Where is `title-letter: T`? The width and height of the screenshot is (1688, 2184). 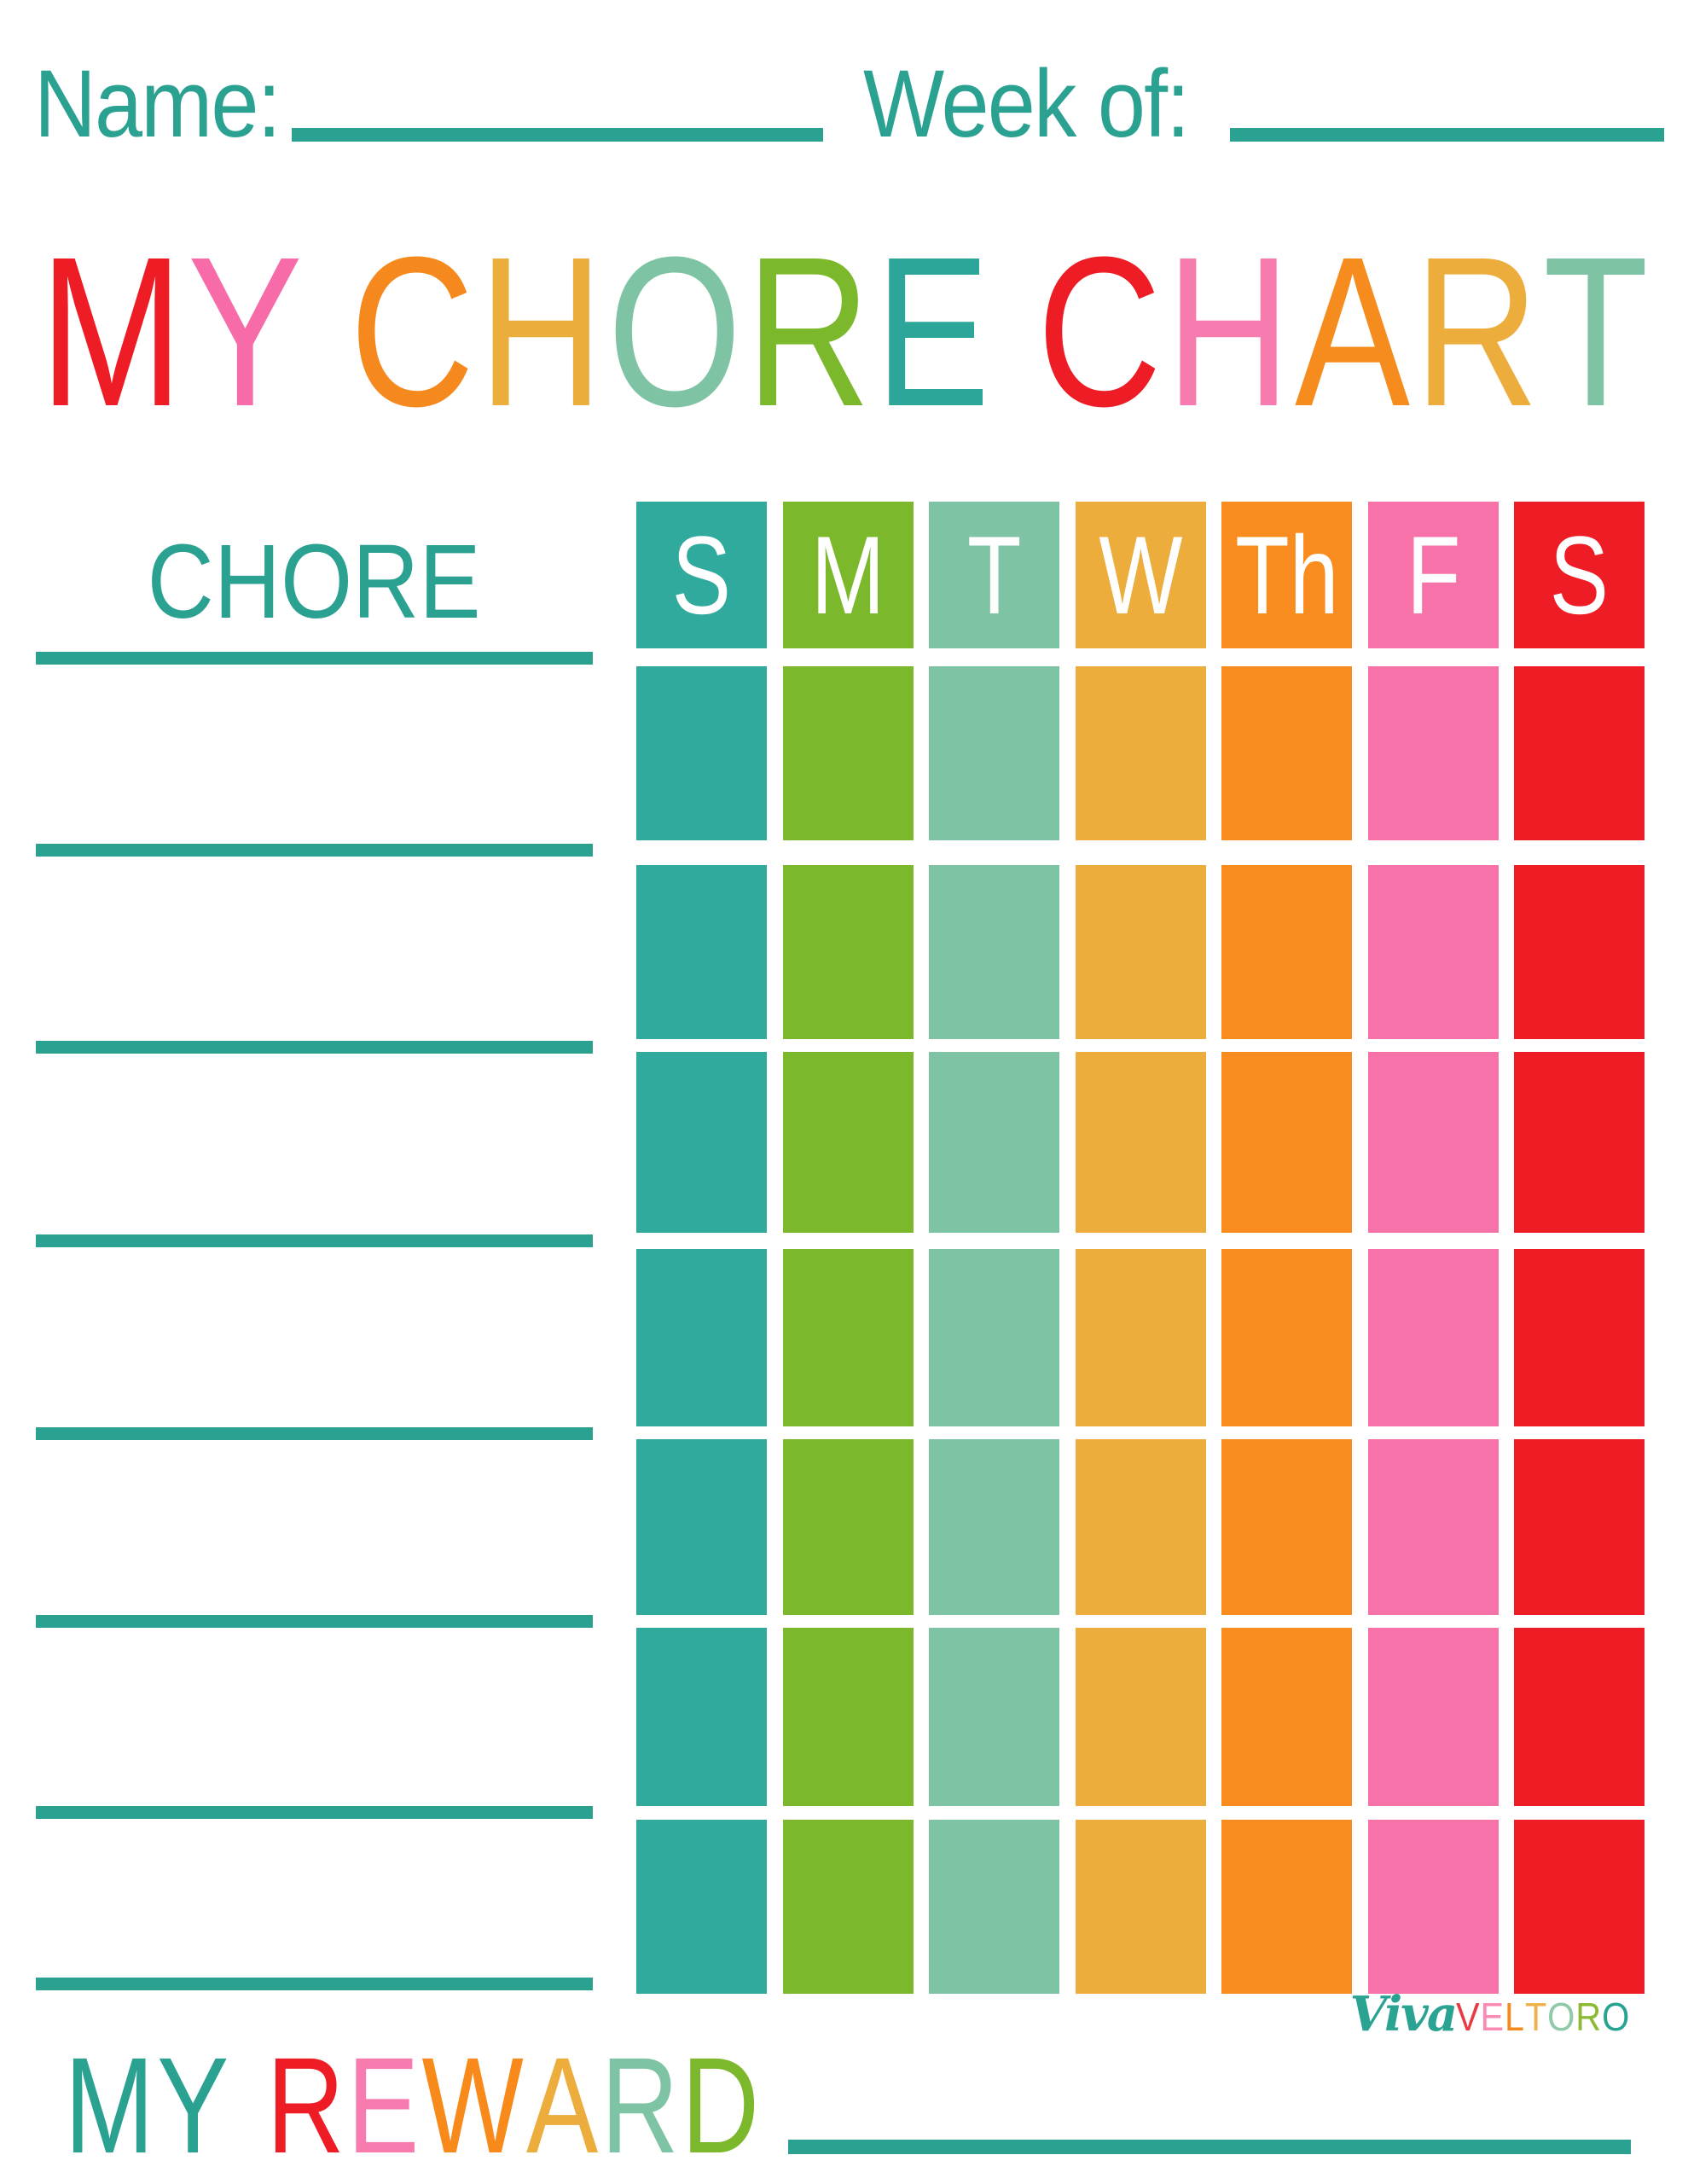 title-letter: T is located at coordinates (1596, 331).